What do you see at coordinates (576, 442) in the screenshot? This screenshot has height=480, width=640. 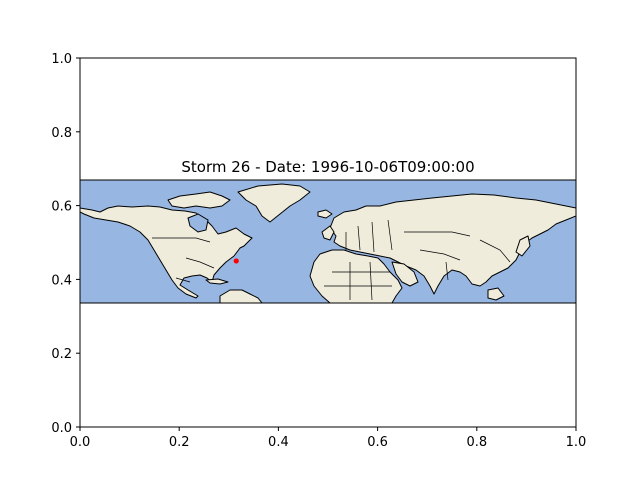 I see `x-tick-label: 1.0` at bounding box center [576, 442].